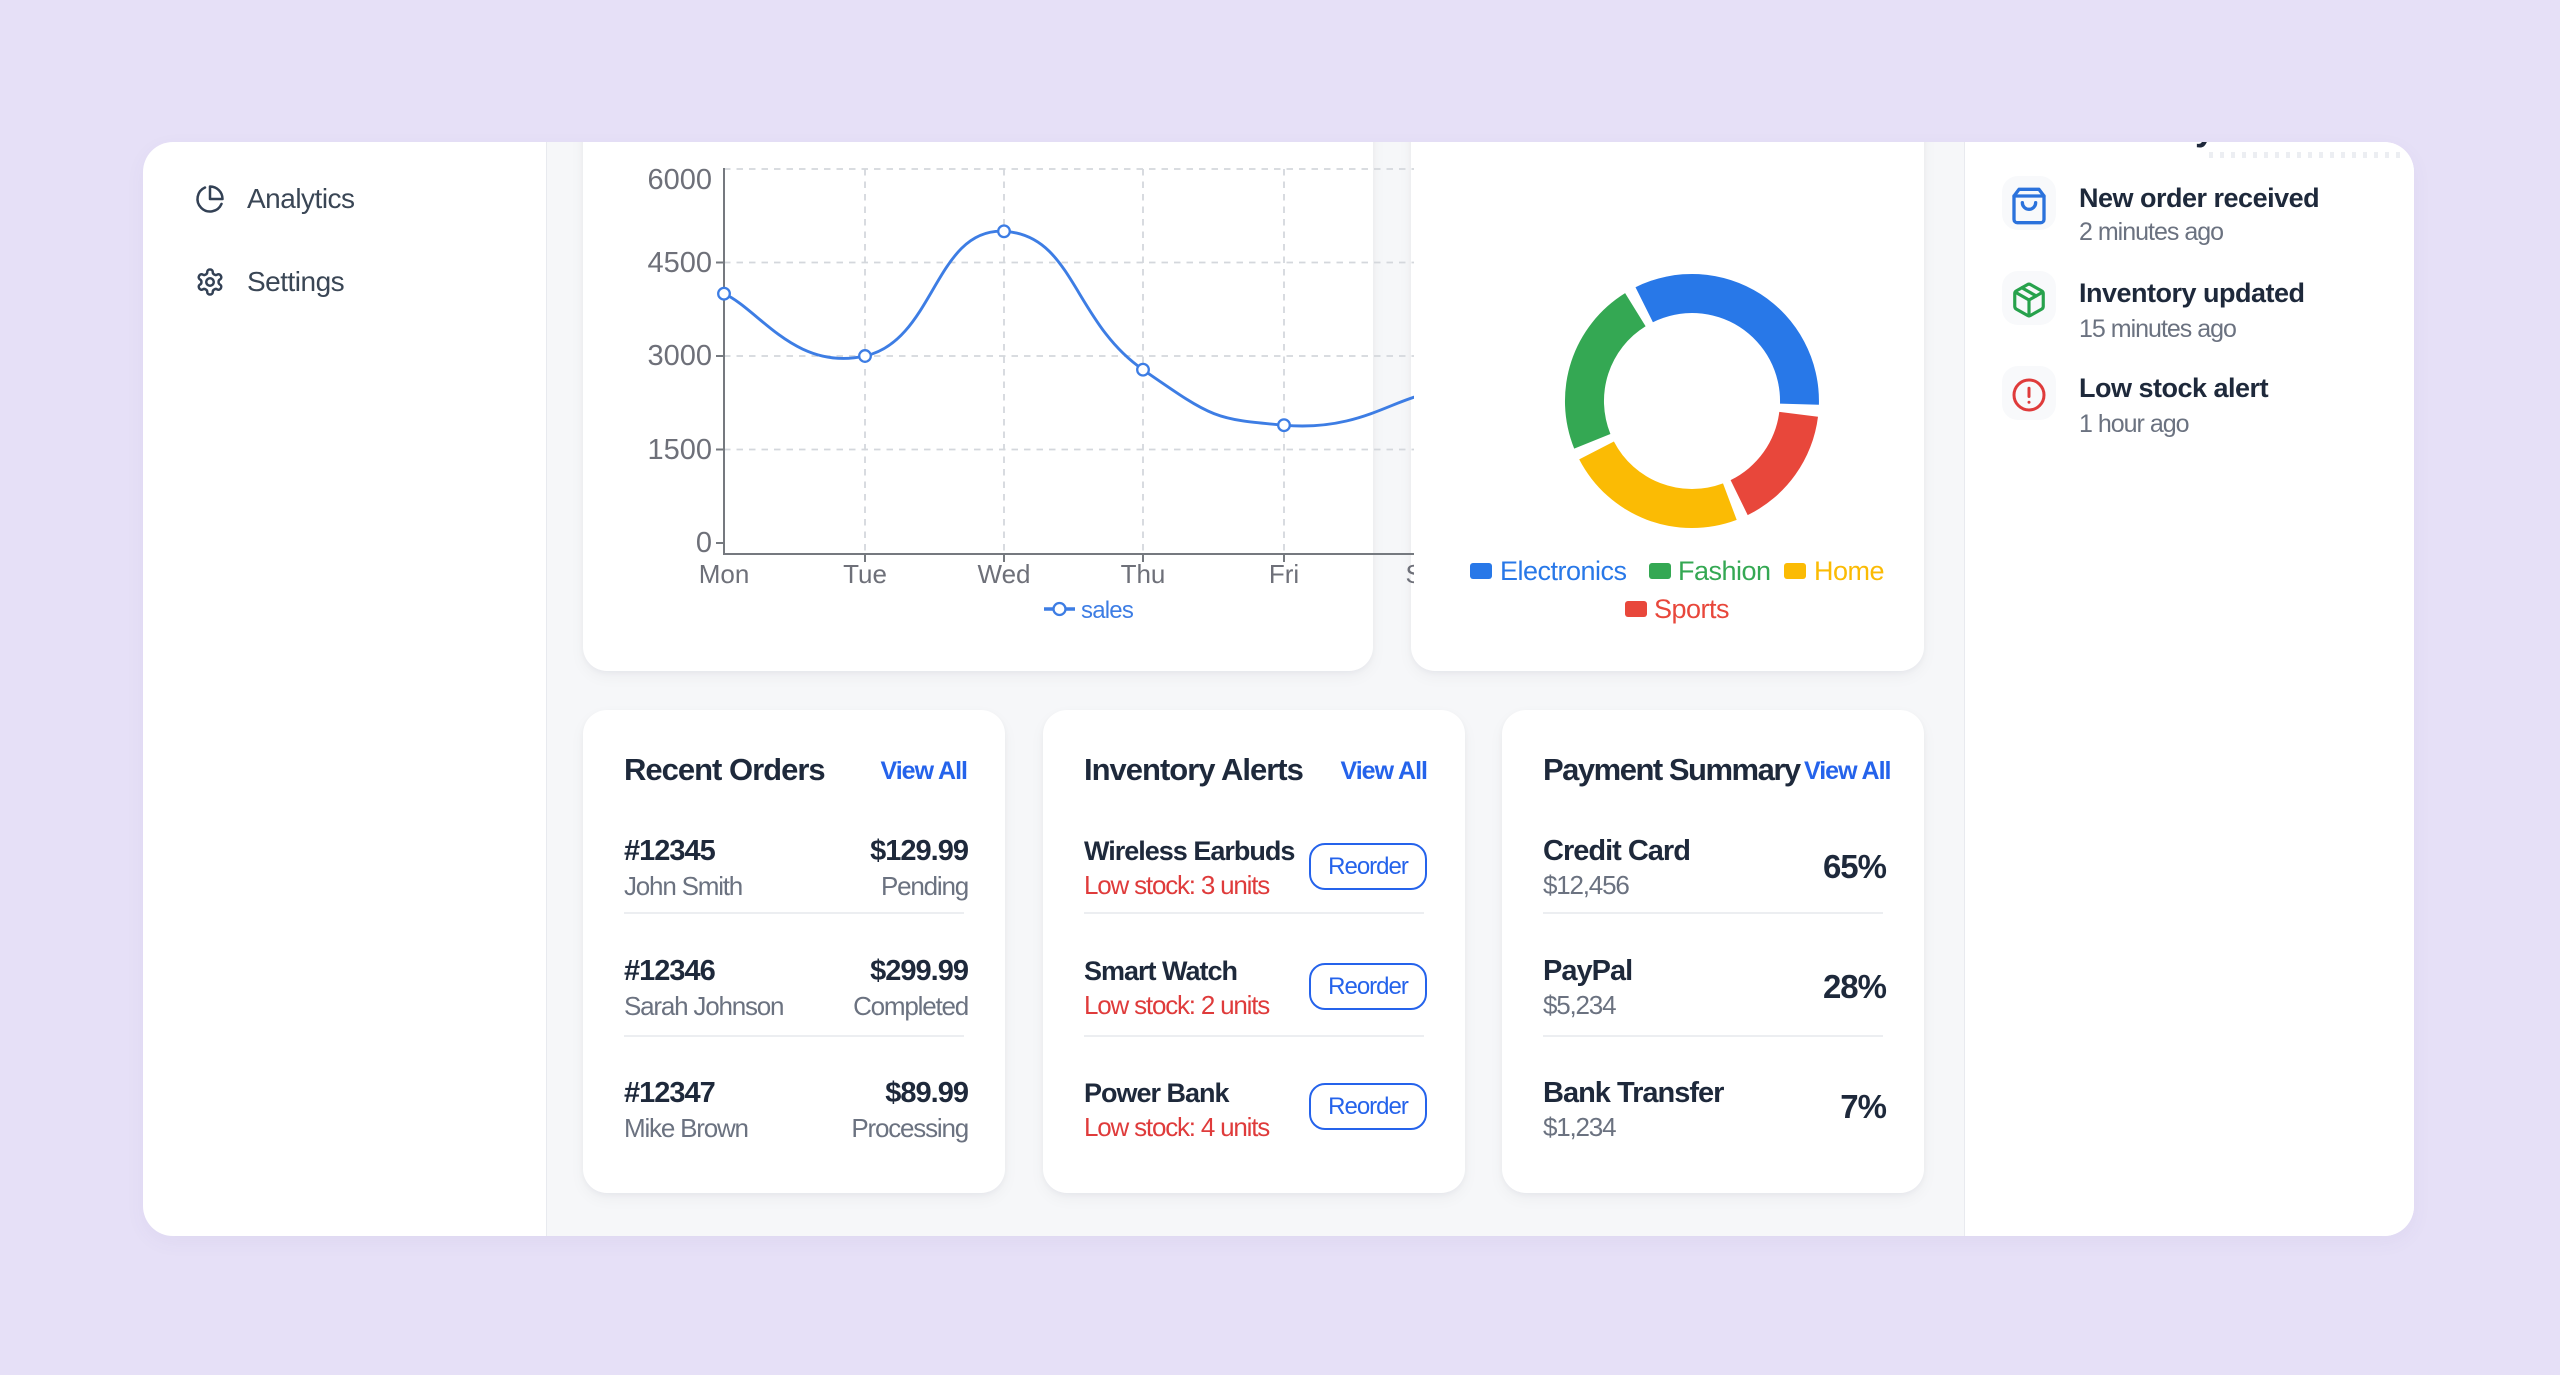 Image resolution: width=2560 pixels, height=1375 pixels. Describe the element at coordinates (1724, 571) in the screenshot. I see `svg-text: Fashion` at that location.